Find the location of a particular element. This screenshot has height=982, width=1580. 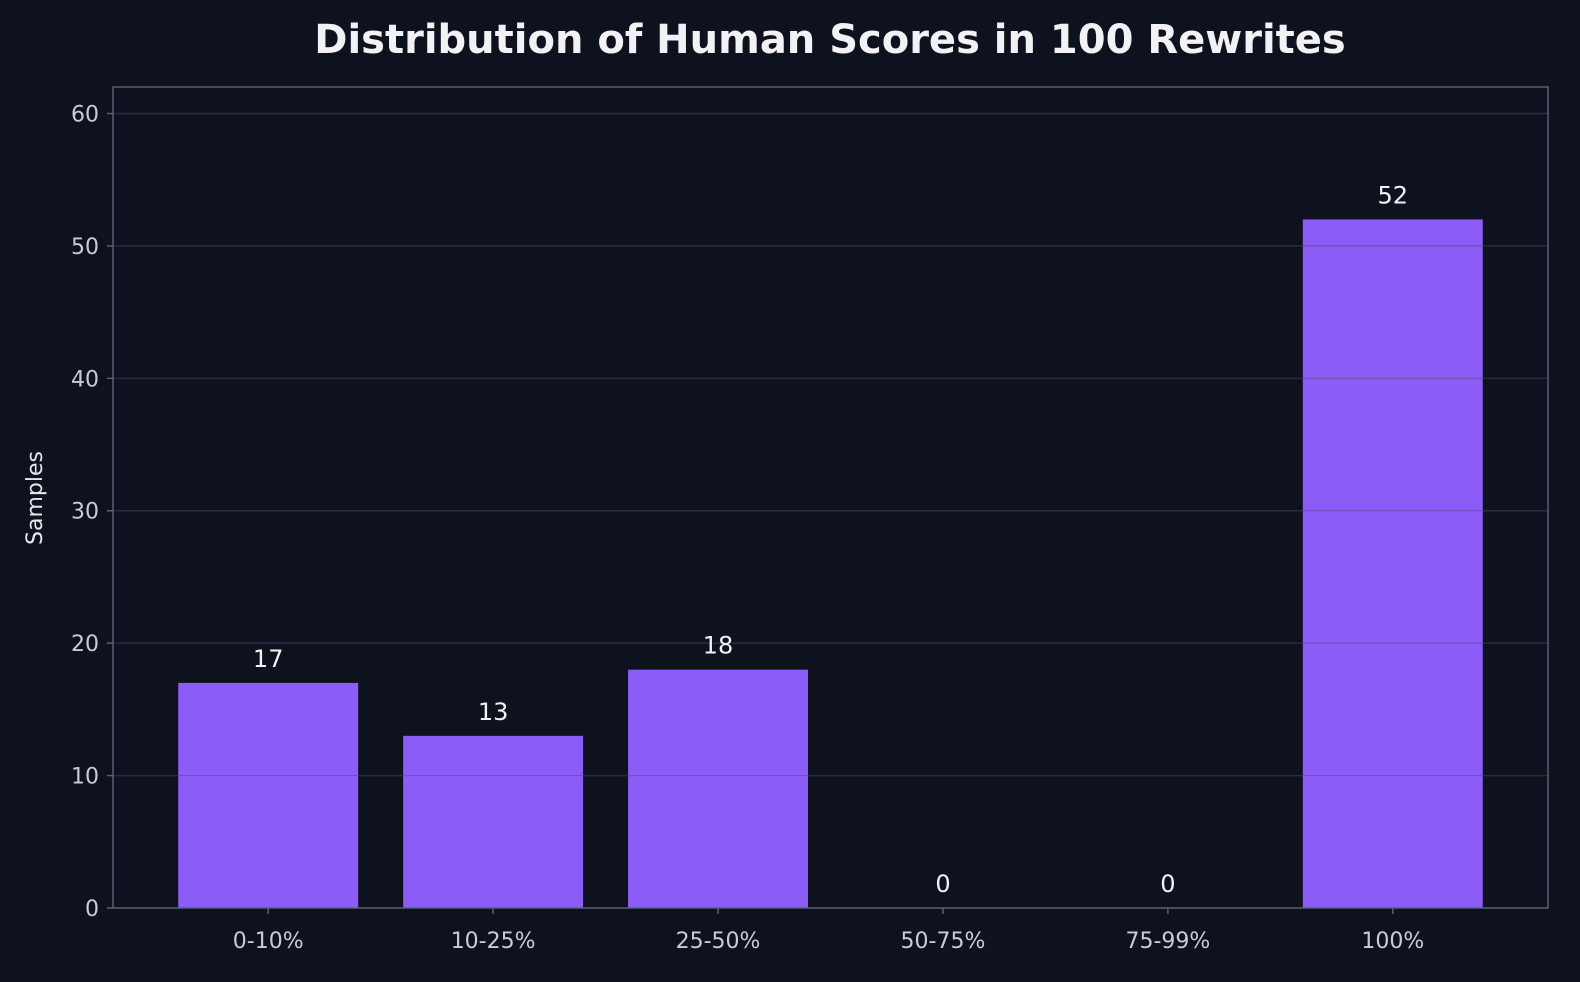

y-tick-label: 10 is located at coordinates (85, 777).